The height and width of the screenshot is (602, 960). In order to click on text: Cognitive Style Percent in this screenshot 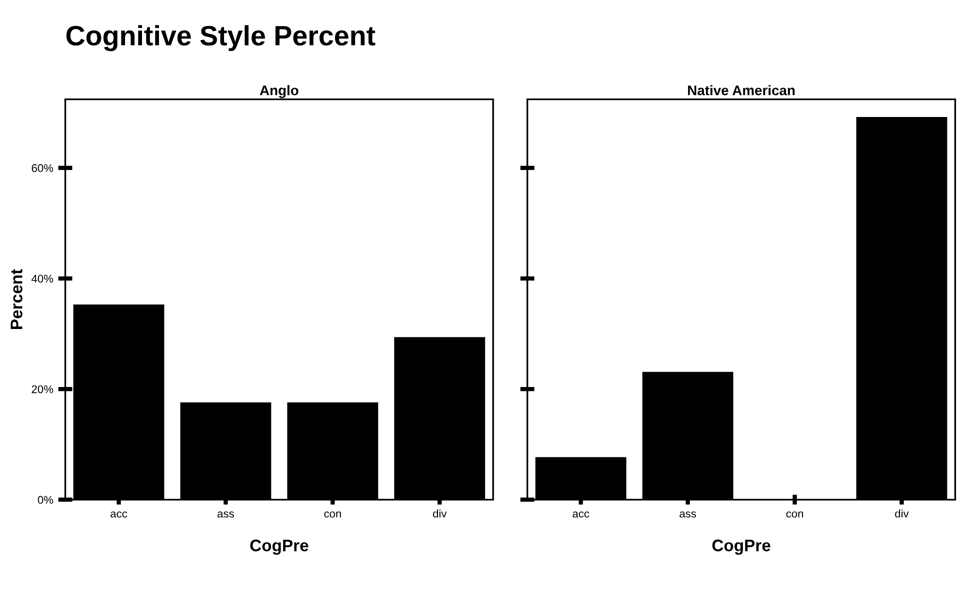, I will do `click(221, 38)`.